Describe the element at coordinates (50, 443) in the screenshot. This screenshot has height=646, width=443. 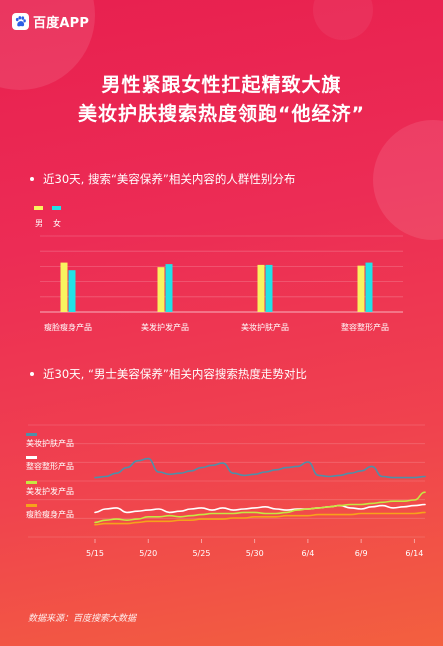
I see `line-legend-label: 美妆护肤产品` at that location.